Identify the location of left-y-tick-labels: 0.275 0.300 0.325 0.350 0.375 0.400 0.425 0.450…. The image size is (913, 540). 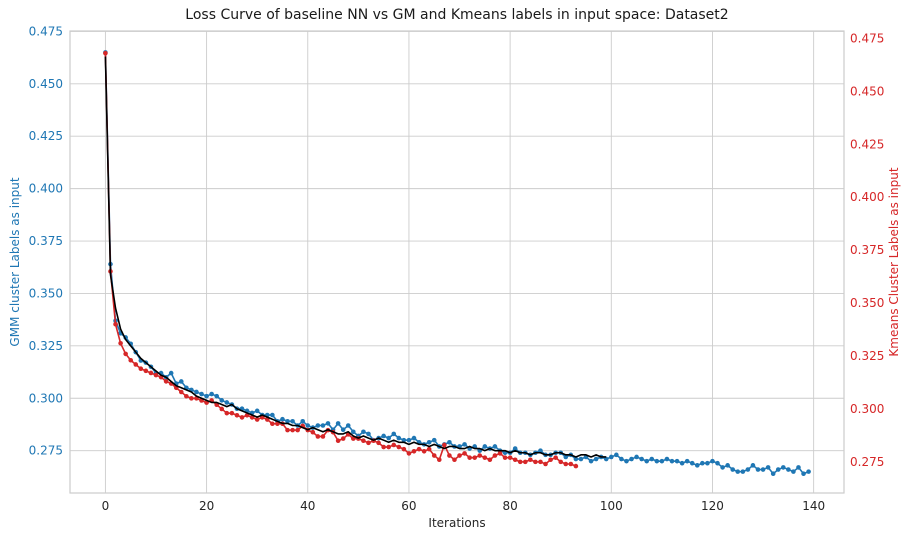
(46, 240).